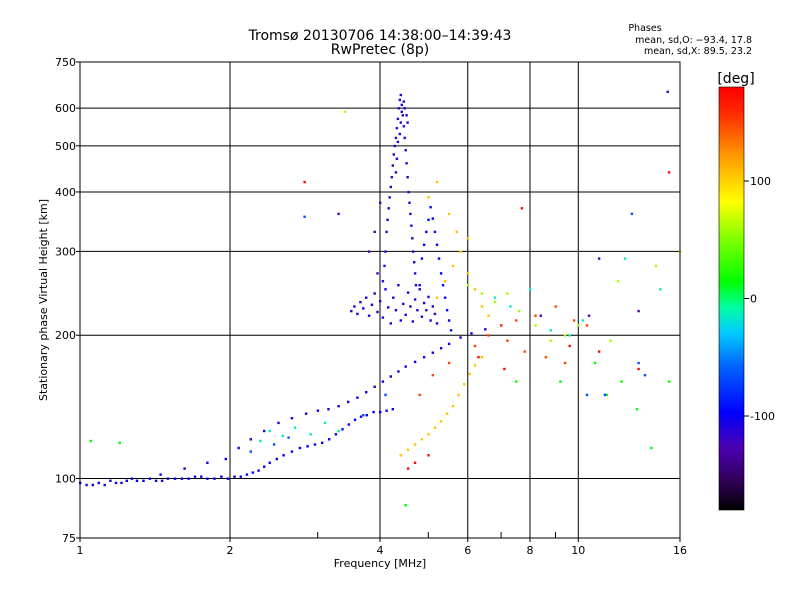 This screenshot has height=600, width=800. What do you see at coordinates (762, 416) in the screenshot?
I see `colorbar-tick-label: -100` at bounding box center [762, 416].